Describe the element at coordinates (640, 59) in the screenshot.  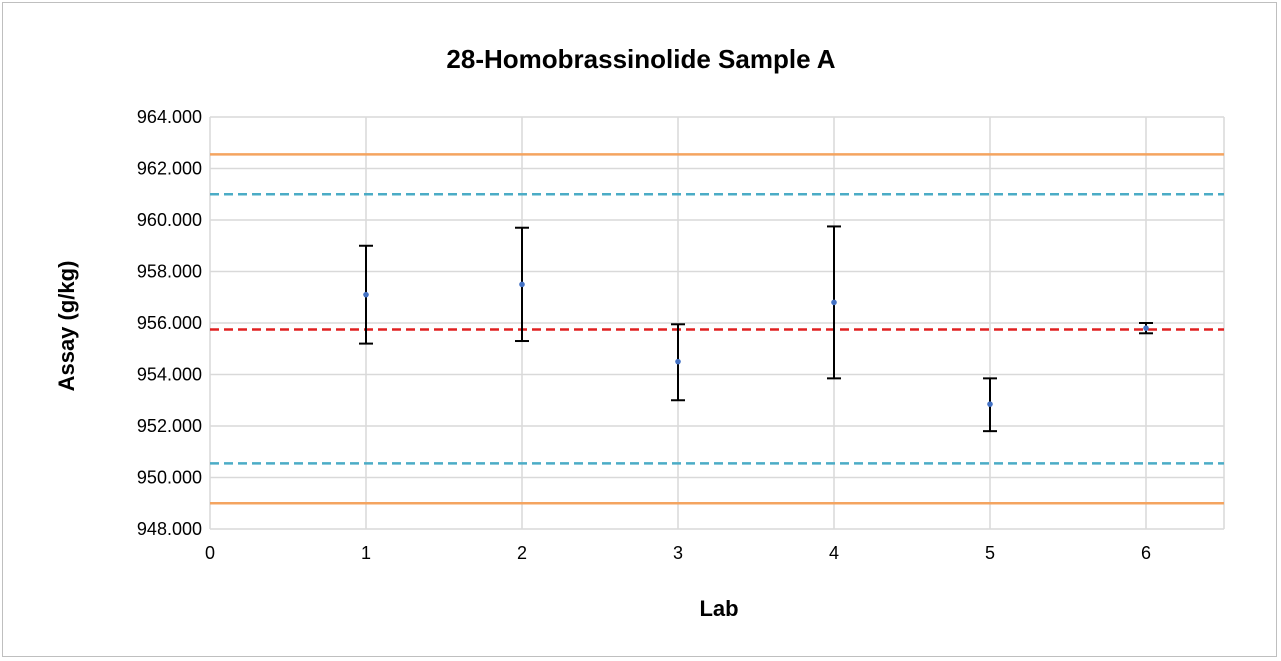
I see `chart-title: 28-Homobrassinolide Sample A` at that location.